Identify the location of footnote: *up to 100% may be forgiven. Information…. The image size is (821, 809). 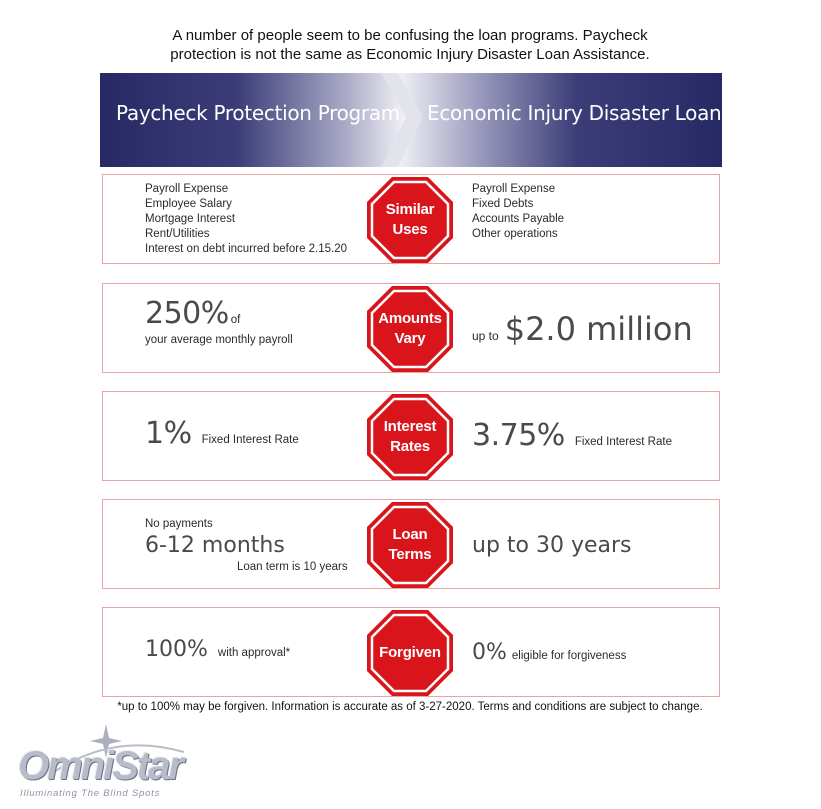
(410, 707).